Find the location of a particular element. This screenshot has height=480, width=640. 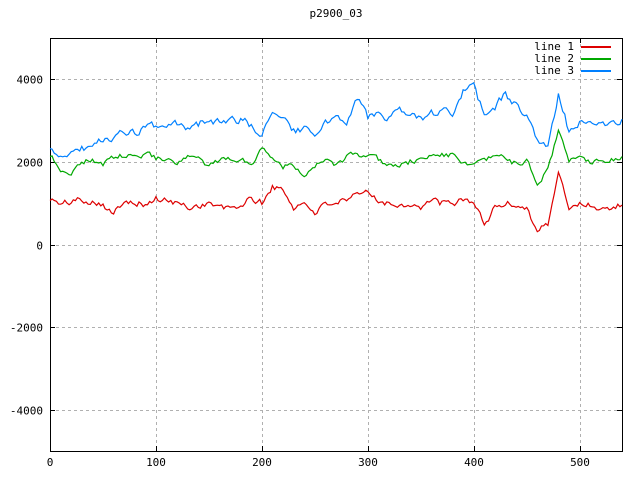

y-tick-label: 4000 is located at coordinates (30, 80).